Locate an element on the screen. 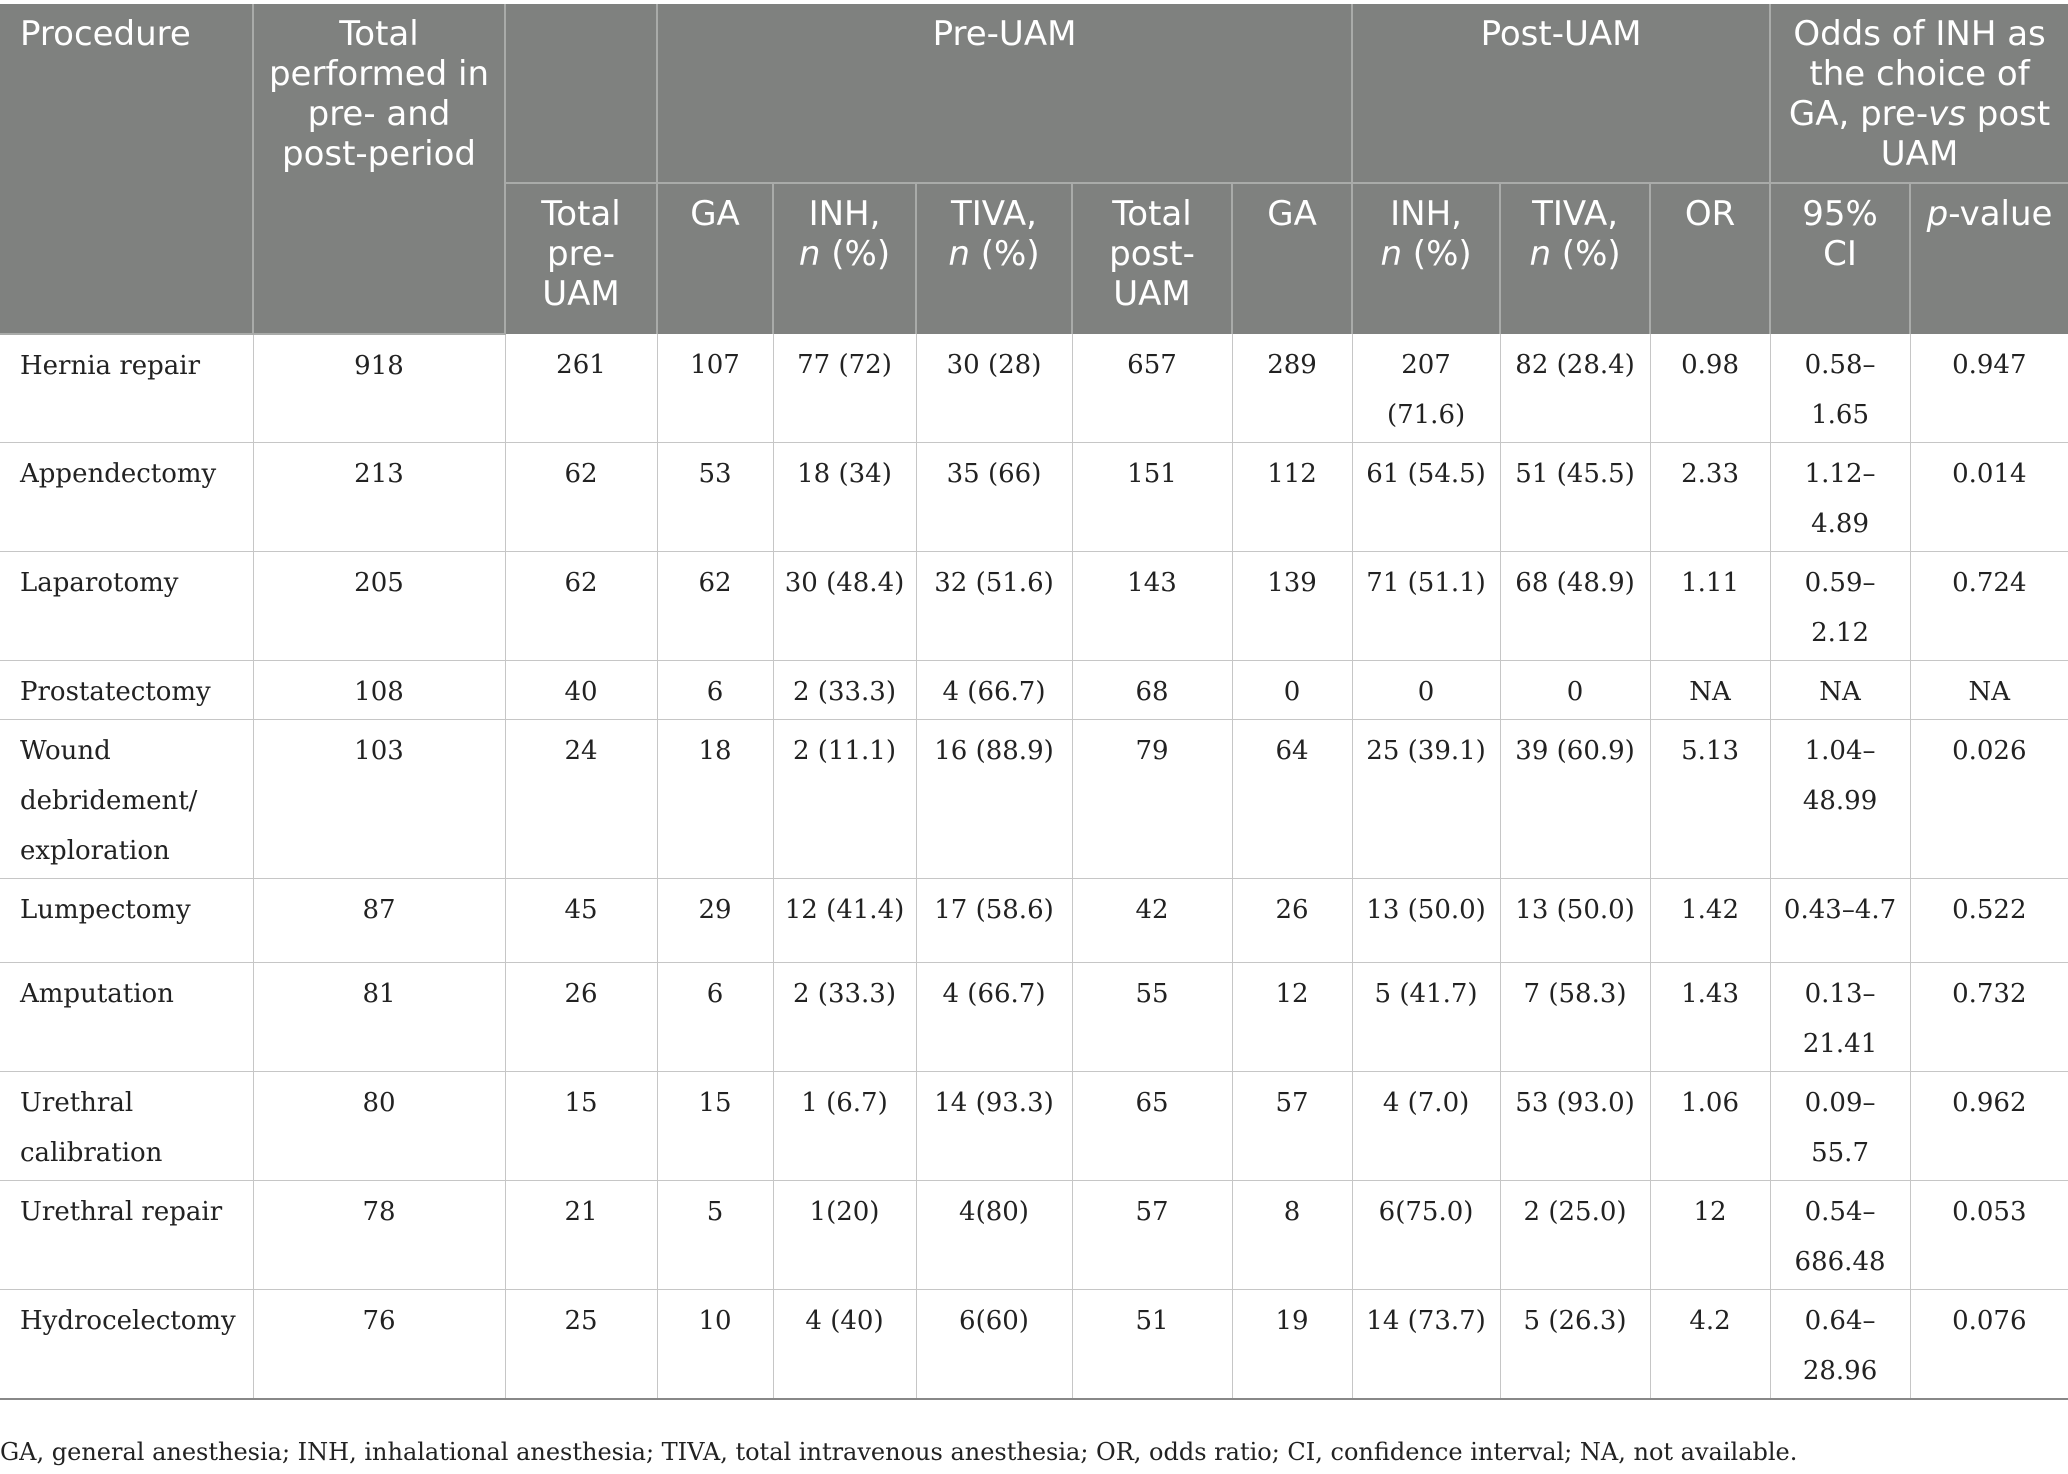 The image size is (2068, 1474). post-inh-cell: 14 (73.7) is located at coordinates (1426, 1344).